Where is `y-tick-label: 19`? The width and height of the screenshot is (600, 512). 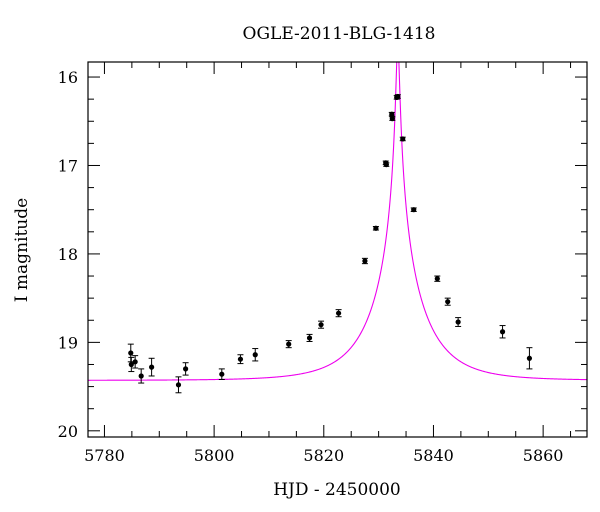
y-tick-label: 19 is located at coordinates (68, 342).